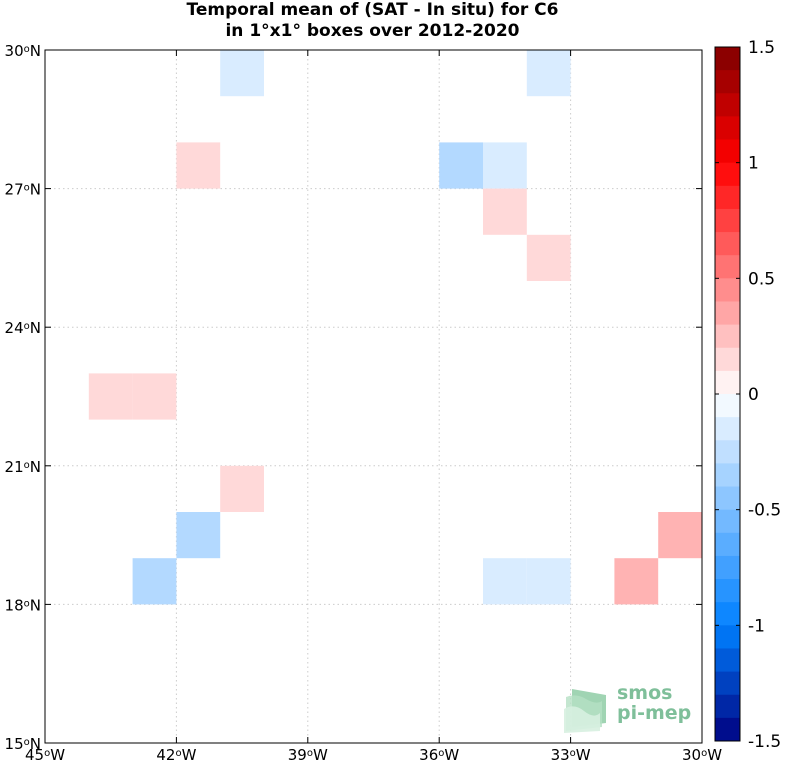 This screenshot has width=785, height=763. What do you see at coordinates (702, 754) in the screenshot?
I see `x-tick-label: 30oW` at bounding box center [702, 754].